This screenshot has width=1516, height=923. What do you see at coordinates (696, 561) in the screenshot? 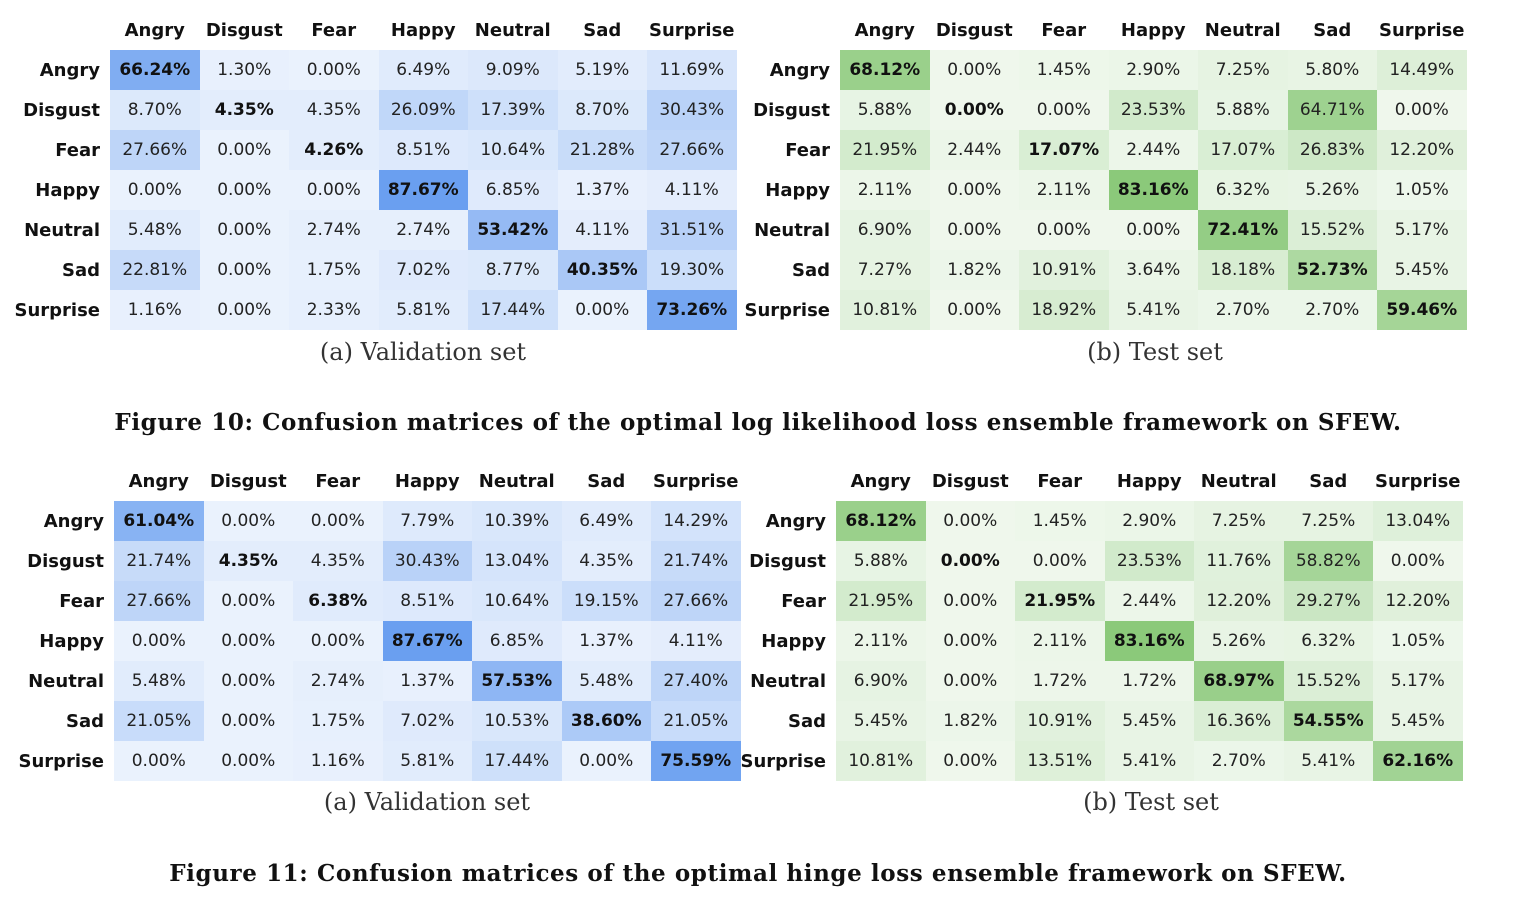
I see `matrix-cell: 21.74%` at bounding box center [696, 561].